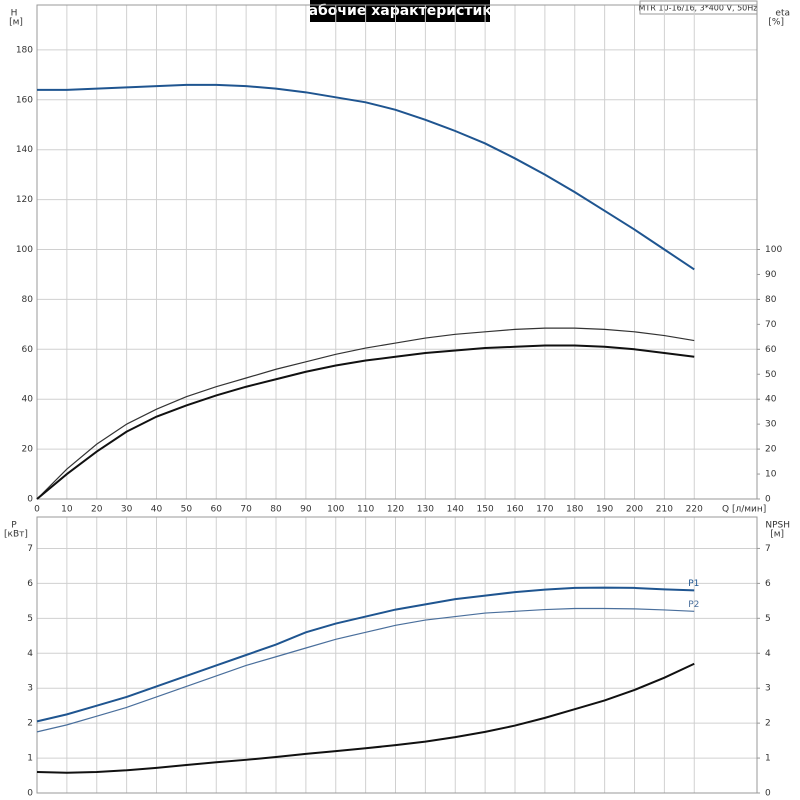 The width and height of the screenshot is (800, 800). Describe the element at coordinates (16, 23) in the screenshot. I see `y-axis-unit: [м]` at that location.